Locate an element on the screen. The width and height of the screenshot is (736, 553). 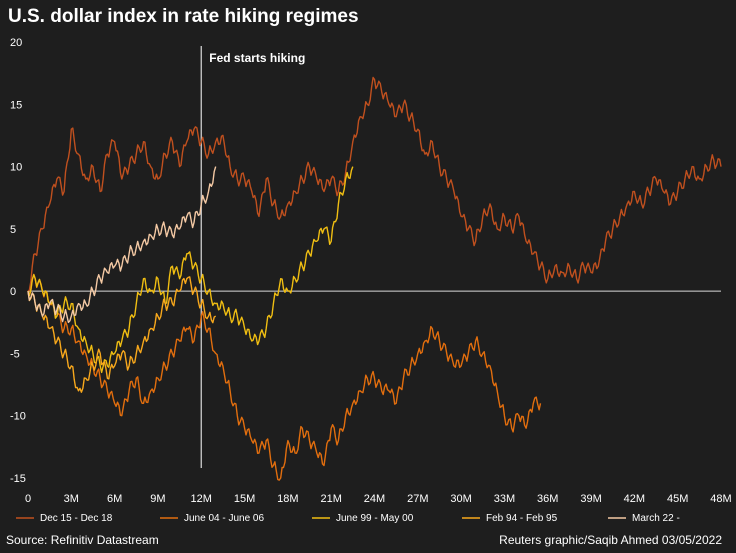
x-tick-label: 39M is located at coordinates (590, 499).